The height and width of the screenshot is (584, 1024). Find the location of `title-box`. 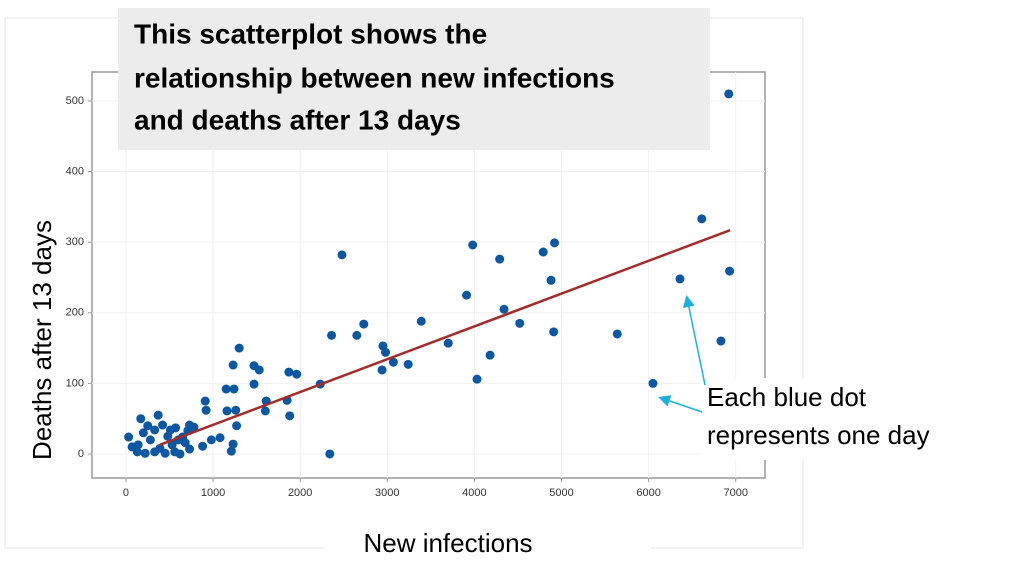

title-box is located at coordinates (414, 79).